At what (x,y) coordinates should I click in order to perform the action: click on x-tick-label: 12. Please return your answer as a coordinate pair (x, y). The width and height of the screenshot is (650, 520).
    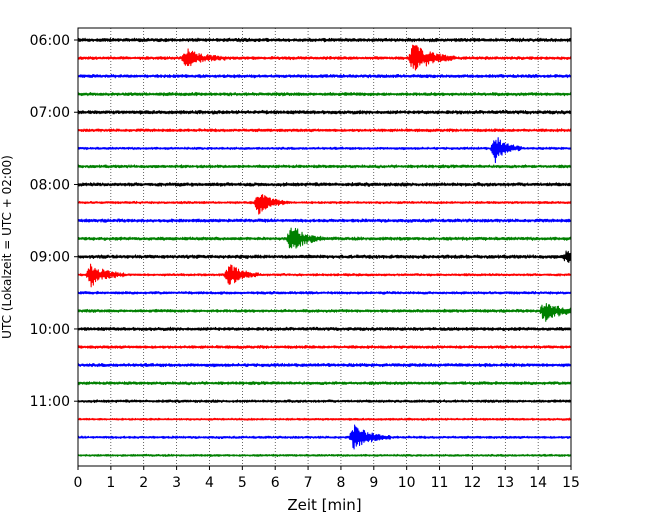
    Looking at the image, I should click on (472, 483).